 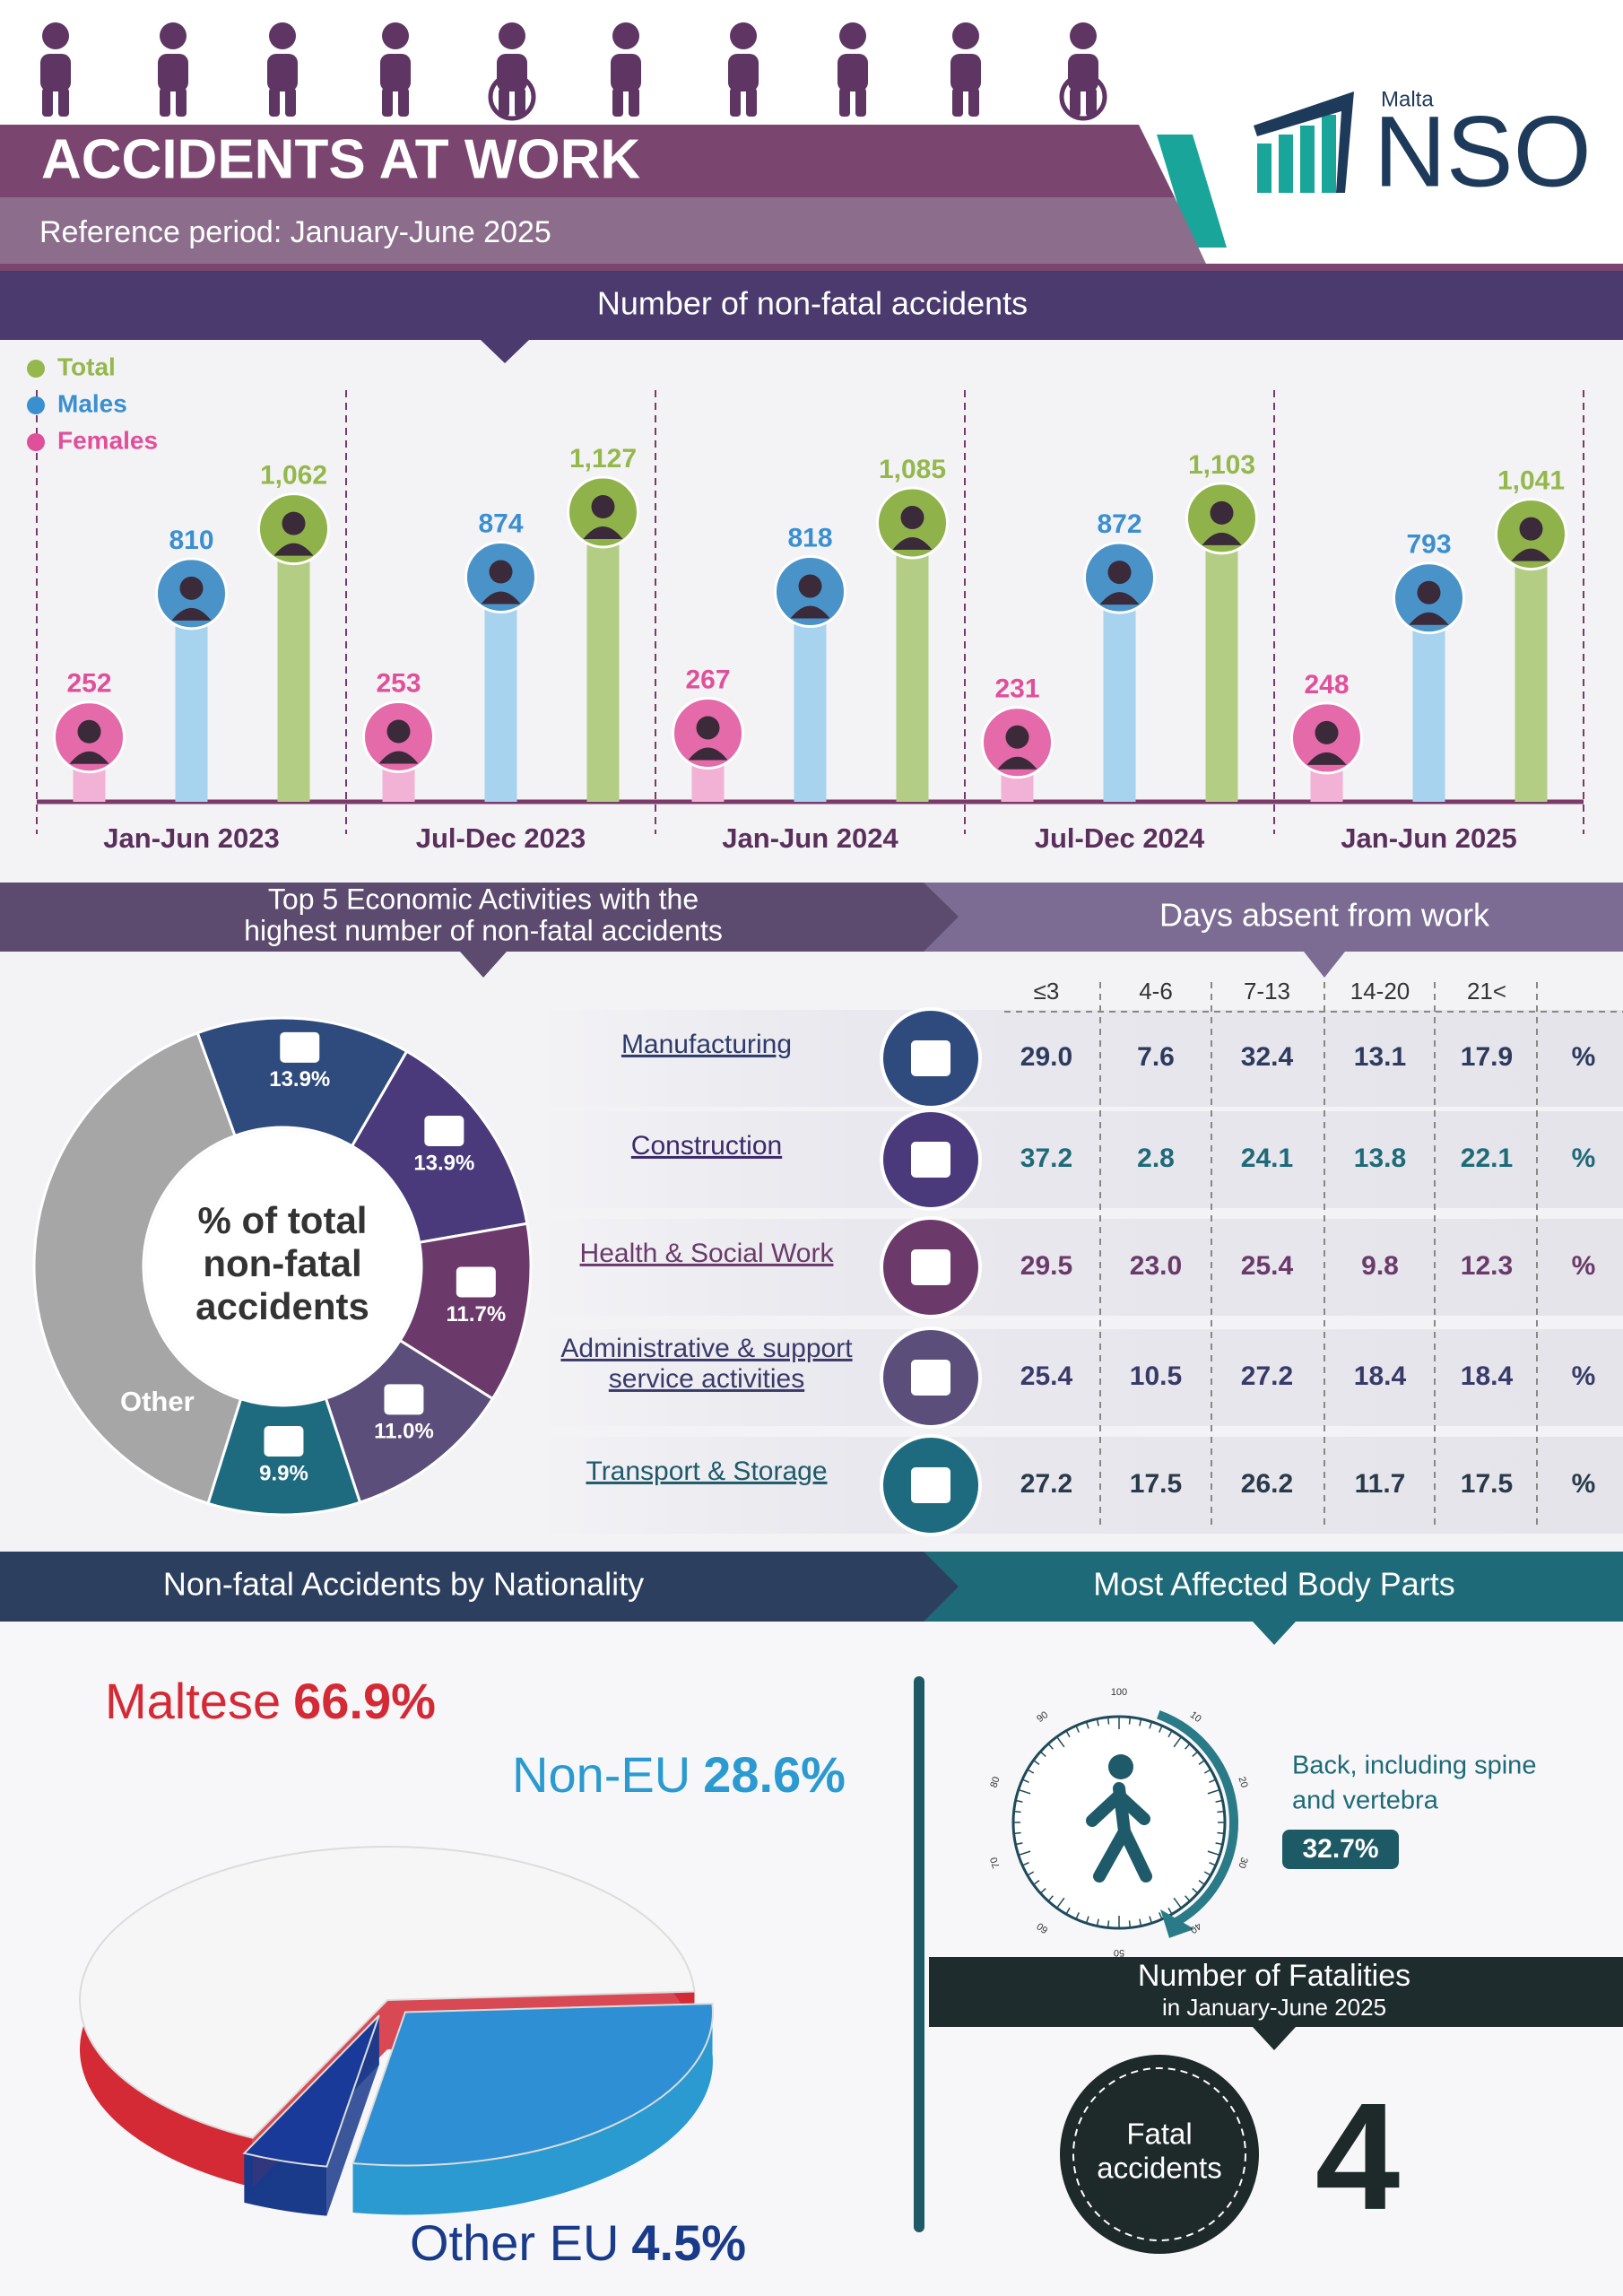 I want to click on icon-head, so click(x=1083, y=35).